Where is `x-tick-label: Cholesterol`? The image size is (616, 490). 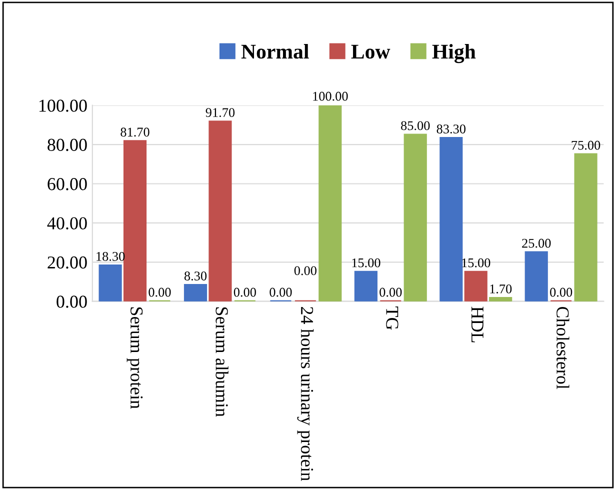
x-tick-label: Cholesterol is located at coordinates (563, 348).